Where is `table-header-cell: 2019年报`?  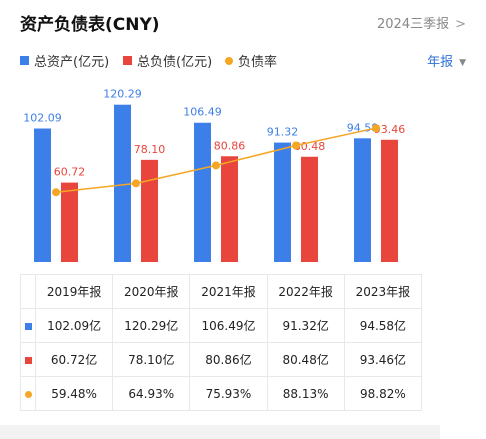
table-header-cell: 2019年报 is located at coordinates (74, 291).